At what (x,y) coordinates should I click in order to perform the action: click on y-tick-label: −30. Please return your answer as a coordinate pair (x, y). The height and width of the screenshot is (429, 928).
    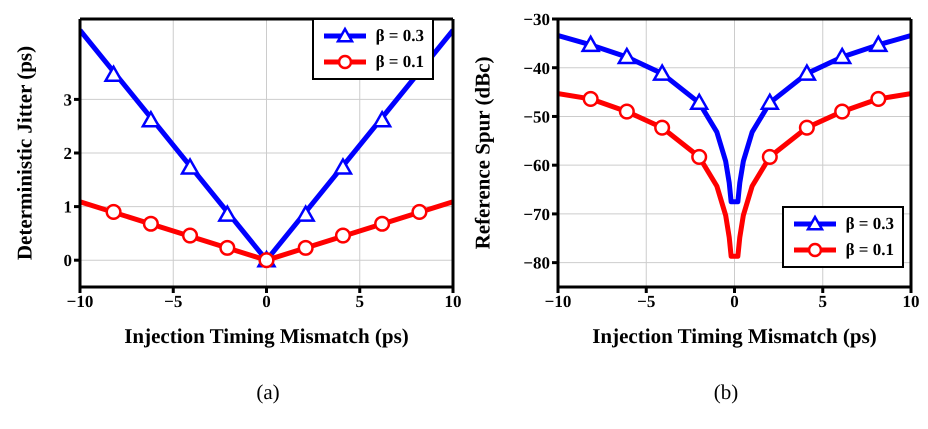
    Looking at the image, I should click on (536, 20).